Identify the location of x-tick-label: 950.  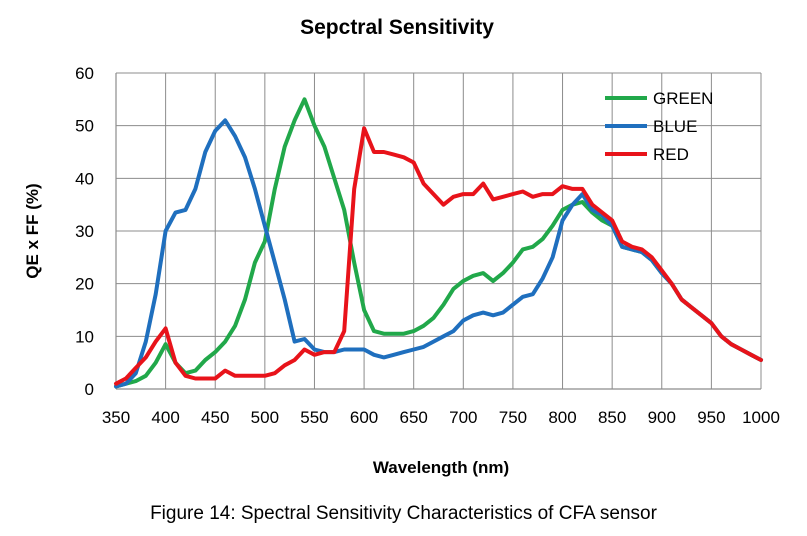
(711, 417).